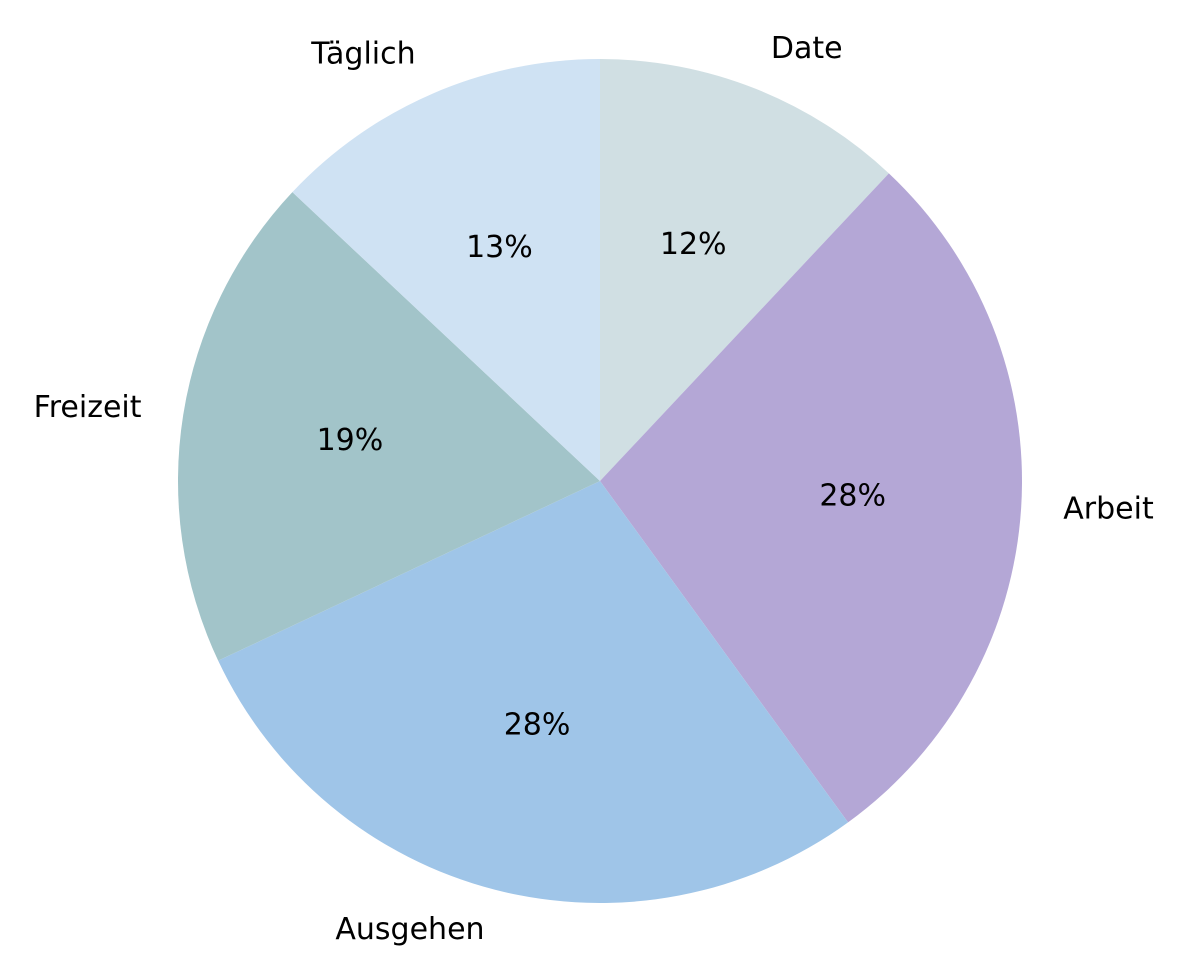 Image resolution: width=1183 pixels, height=968 pixels. I want to click on percent-label: 13%, so click(499, 247).